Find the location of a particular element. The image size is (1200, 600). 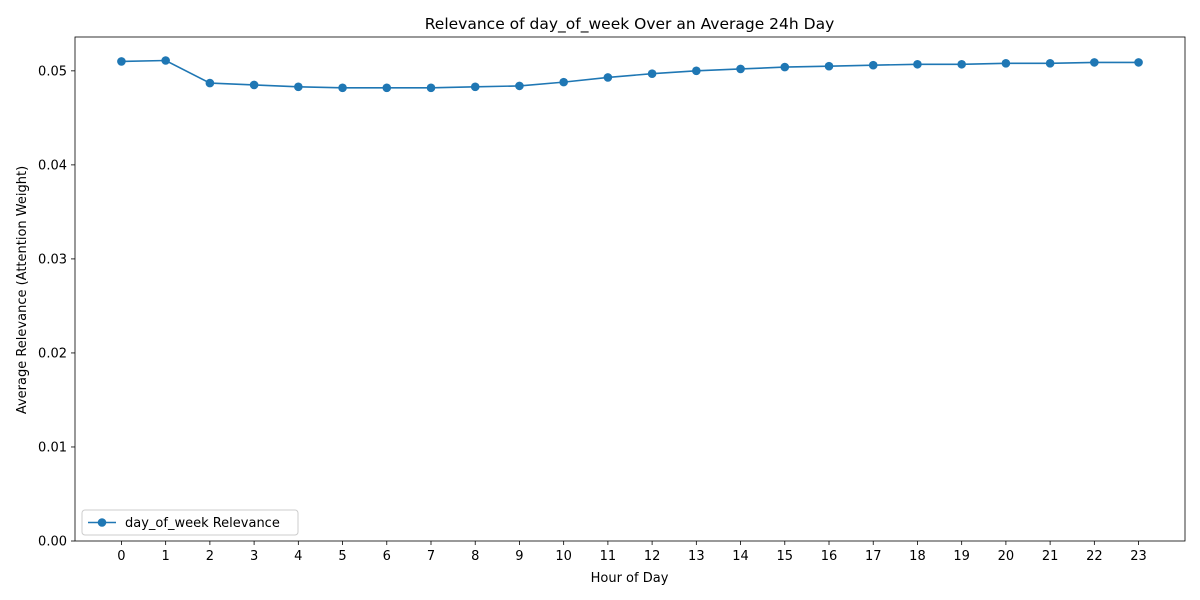

y-axis-ticks: 0.00 0.01 0.02 0.03 0.04 0.05 is located at coordinates (56, 307).